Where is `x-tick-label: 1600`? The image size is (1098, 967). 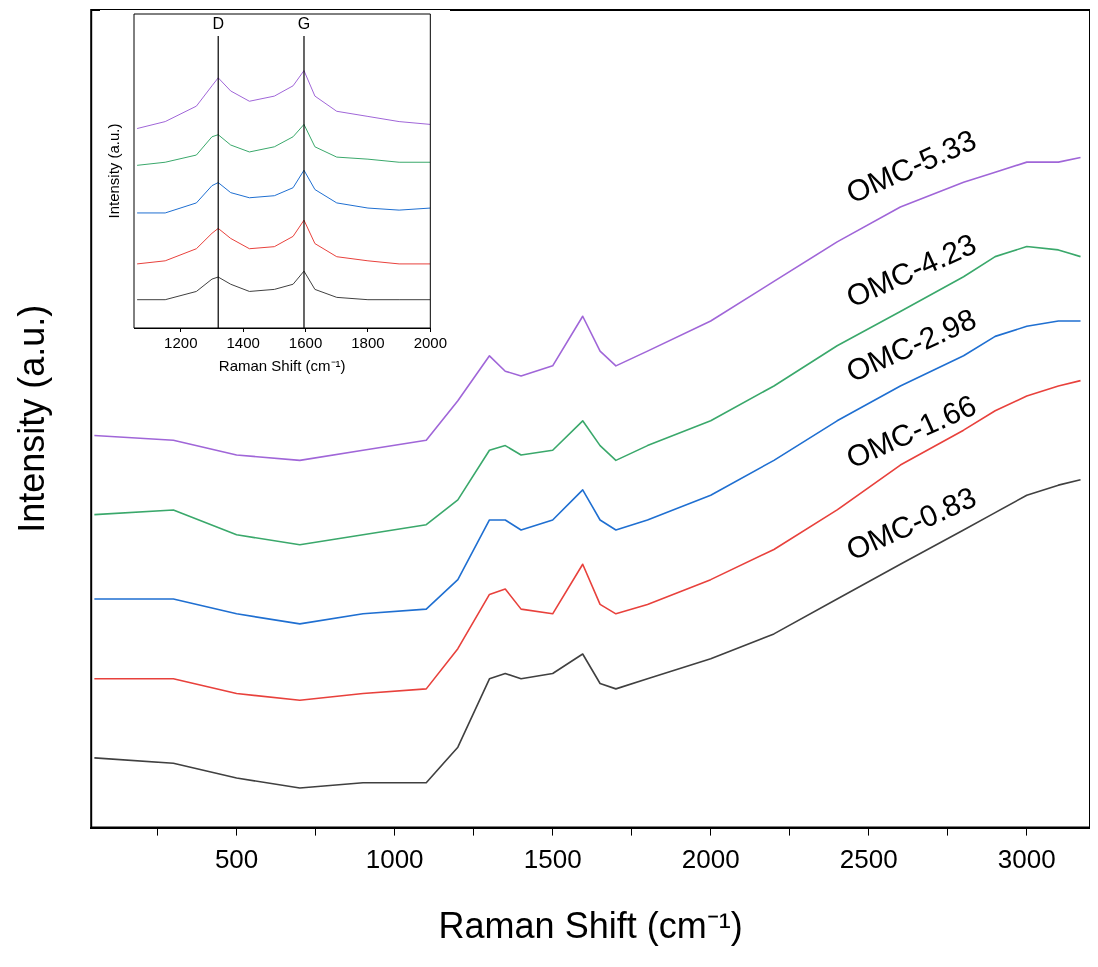 x-tick-label: 1600 is located at coordinates (305, 343).